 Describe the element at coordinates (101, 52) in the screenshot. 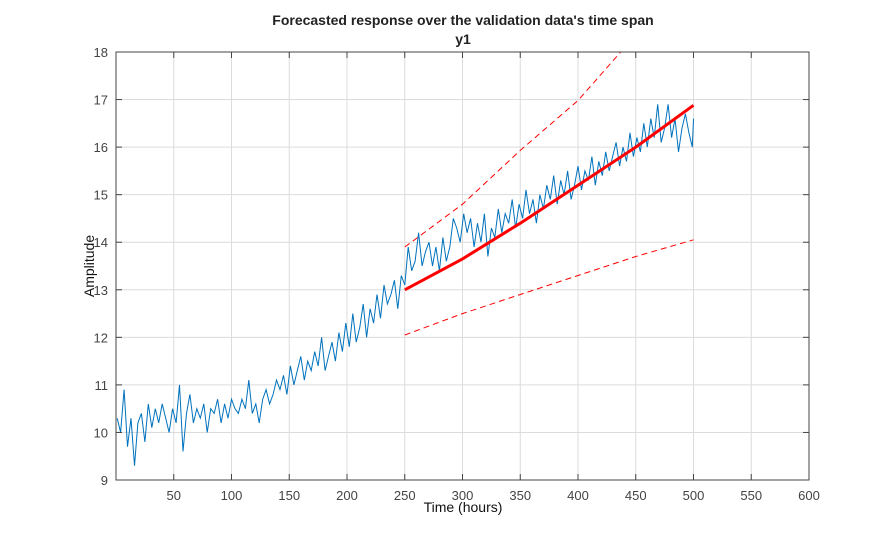

I see `y-tick-label: 18` at that location.